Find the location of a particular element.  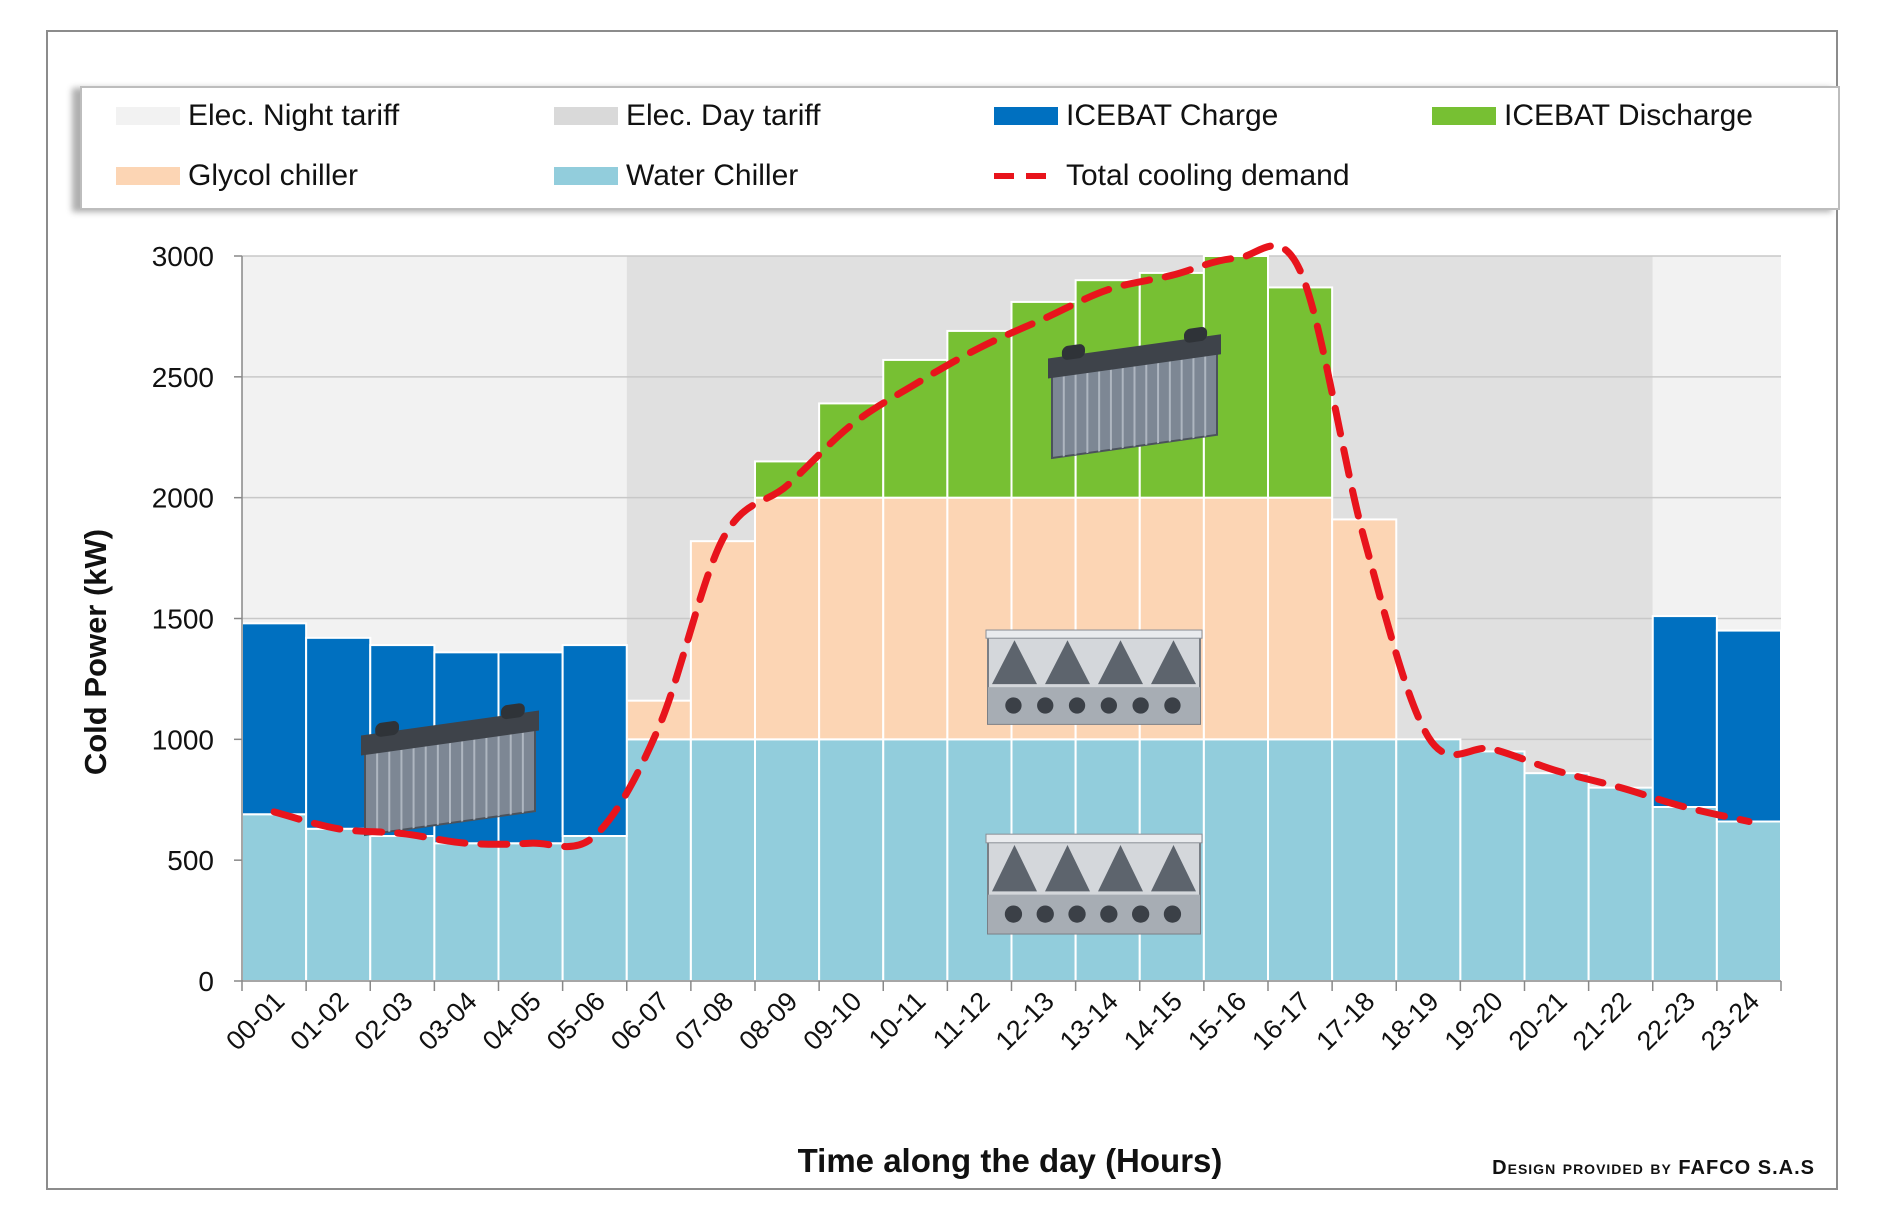

x-tick-label: 00-01 is located at coordinates (255, 1021).